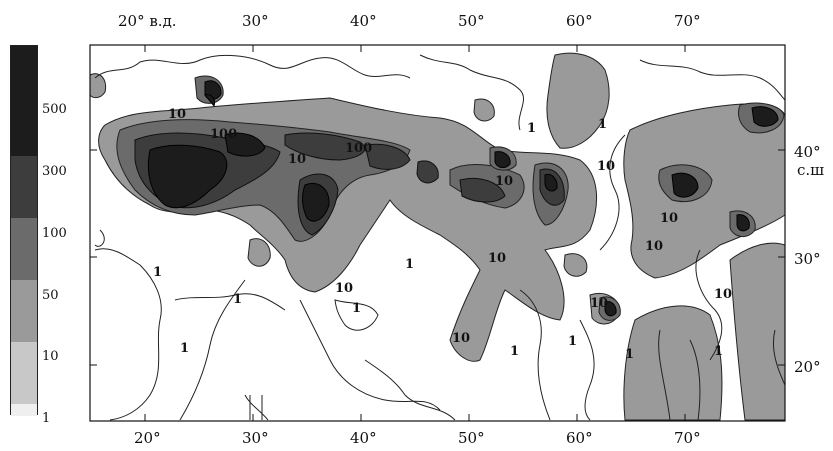  I want to click on top-label-50: 50°, so click(471, 21).